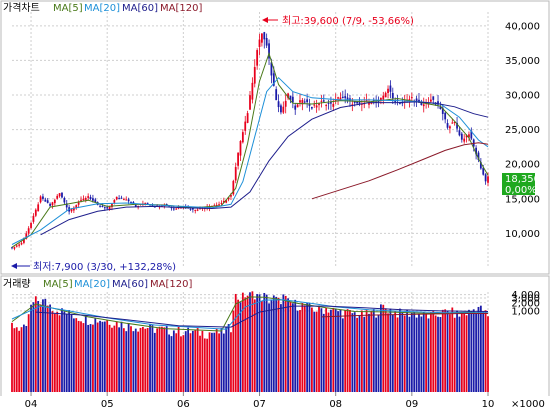 The height and width of the screenshot is (413, 550). What do you see at coordinates (348, 21) in the screenshot?
I see `high-annotation-text: 최고:39,600 (7/9, -53,66%)` at bounding box center [348, 21].